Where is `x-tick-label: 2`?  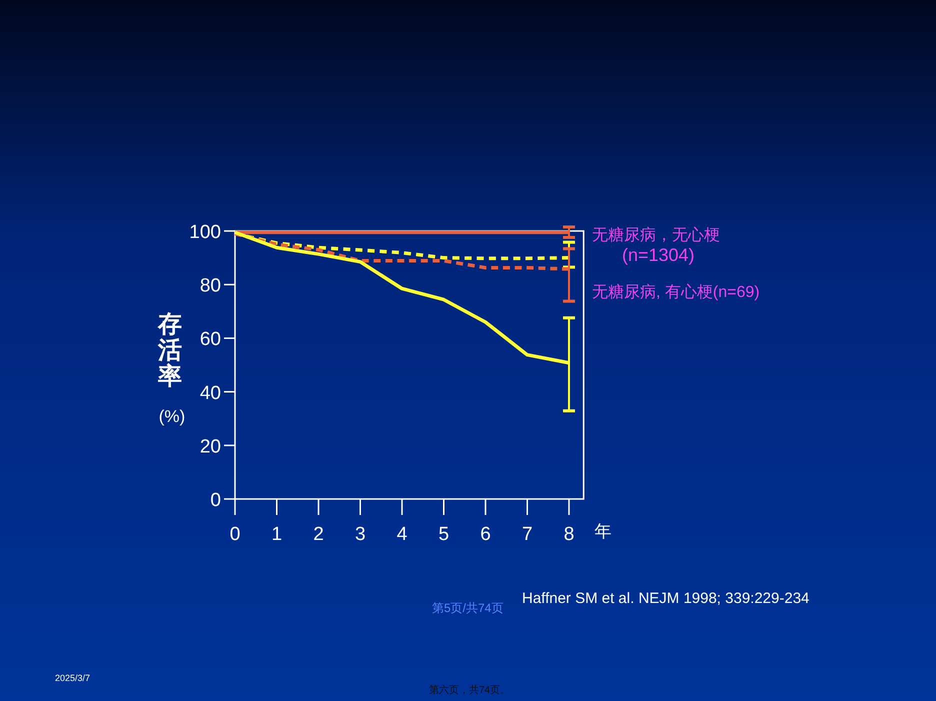 x-tick-label: 2 is located at coordinates (318, 534).